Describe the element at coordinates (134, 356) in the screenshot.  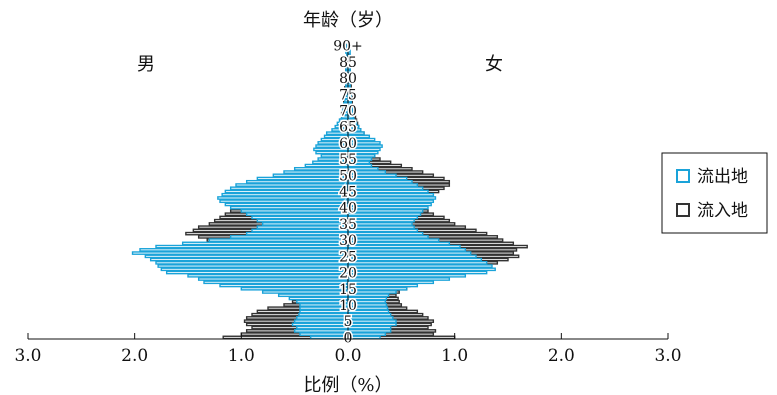
I see `x-tick-label-1: 2.0` at that location.